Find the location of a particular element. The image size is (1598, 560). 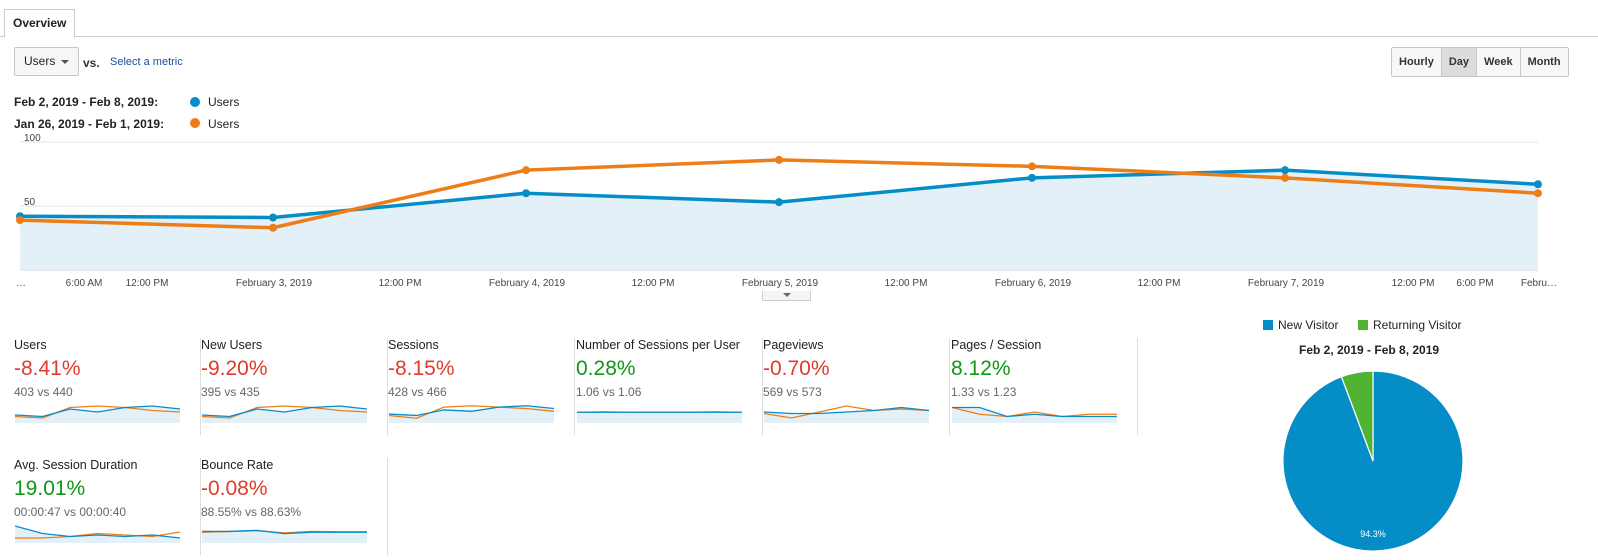

metric-dropdown-value: Users is located at coordinates (40, 61).